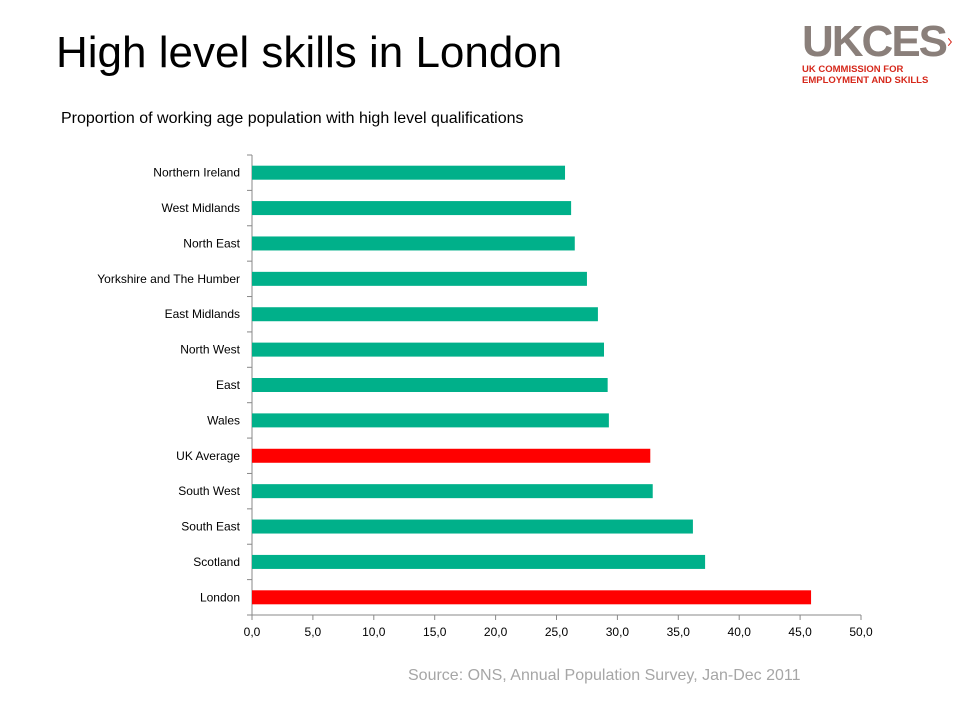  What do you see at coordinates (435, 632) in the screenshot?
I see `x-tick-label: 15,0` at bounding box center [435, 632].